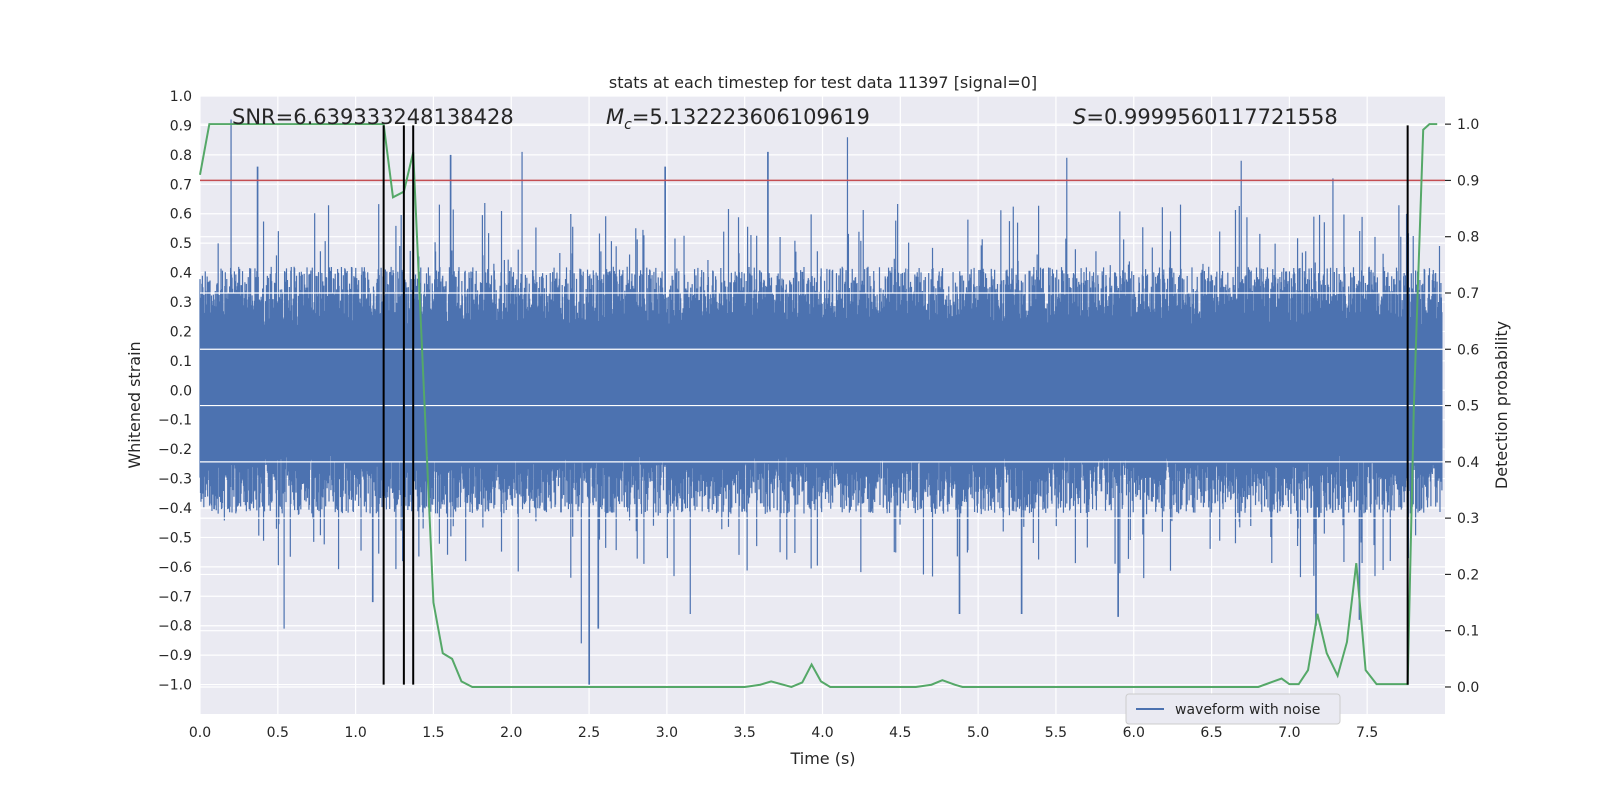 Image resolution: width=1600 pixels, height=800 pixels. I want to click on x-tick-label: 1.0, so click(355, 733).